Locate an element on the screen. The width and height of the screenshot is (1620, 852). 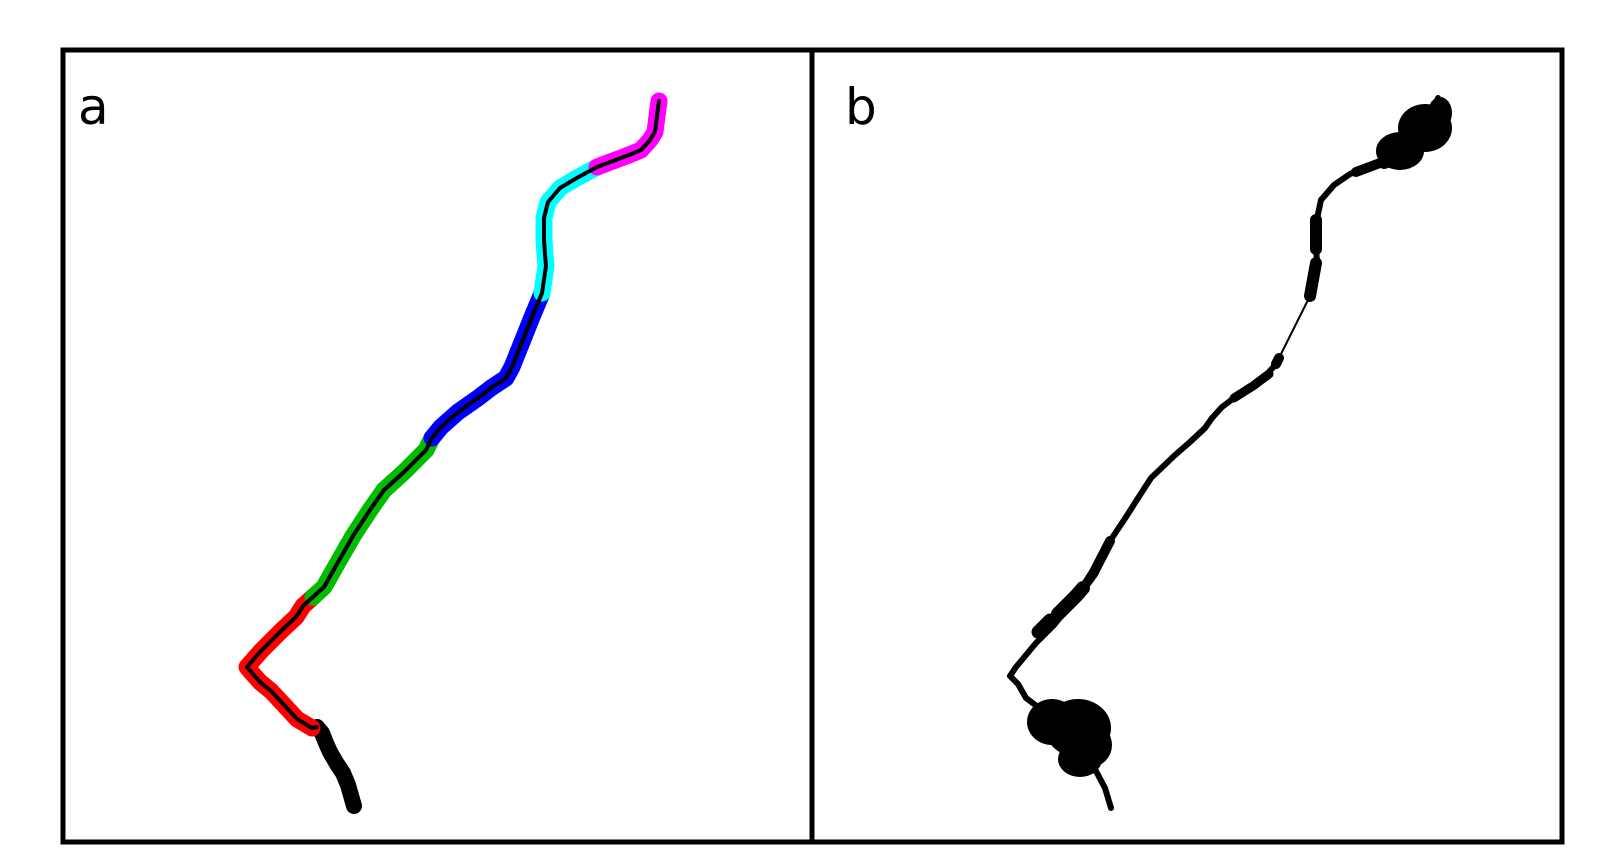
panel-b-label: b is located at coordinates (861, 107).